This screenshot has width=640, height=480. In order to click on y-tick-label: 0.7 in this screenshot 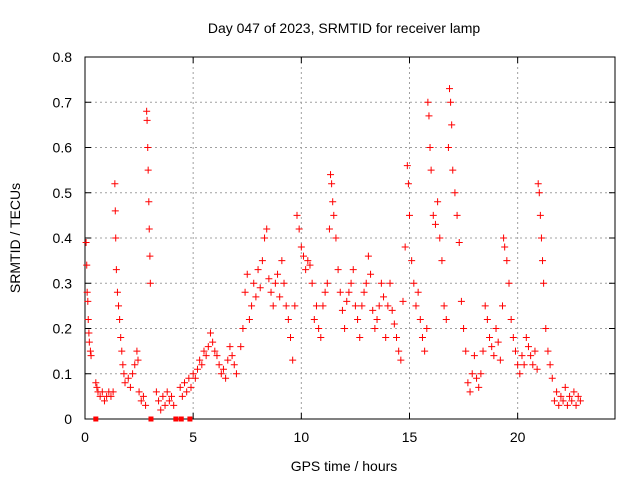, I will do `click(63, 102)`.